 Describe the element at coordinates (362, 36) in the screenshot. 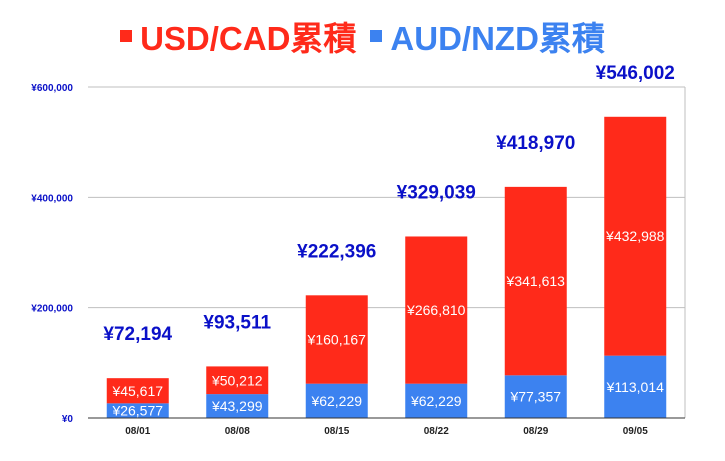

I see `legend: USD/CAD累積 AUD/NZD累積` at that location.